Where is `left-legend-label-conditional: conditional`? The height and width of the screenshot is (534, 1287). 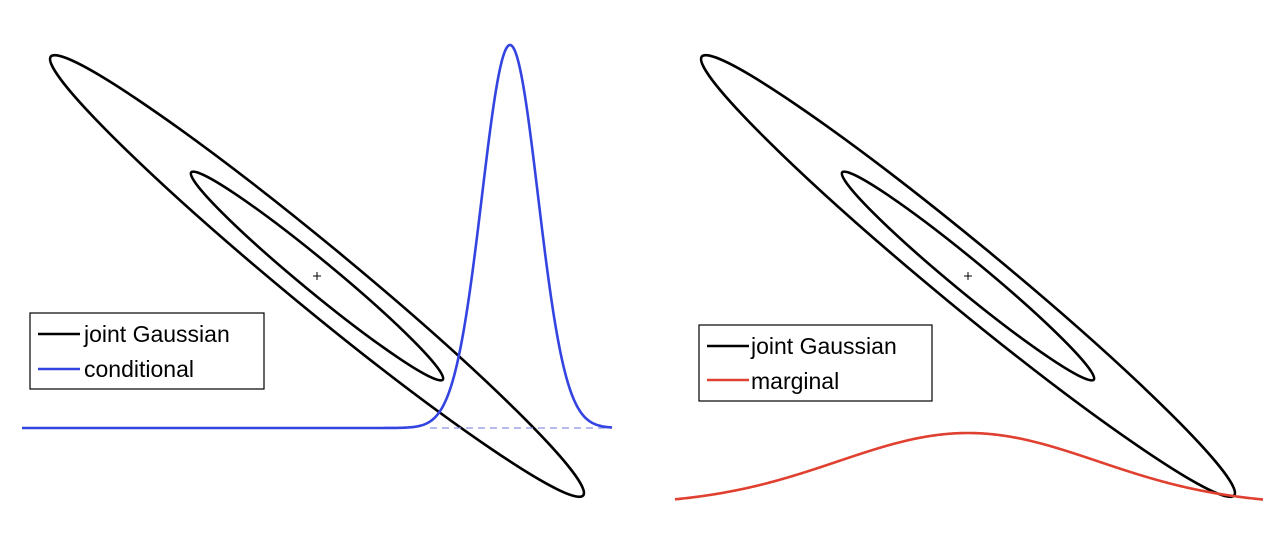 left-legend-label-conditional: conditional is located at coordinates (139, 369).